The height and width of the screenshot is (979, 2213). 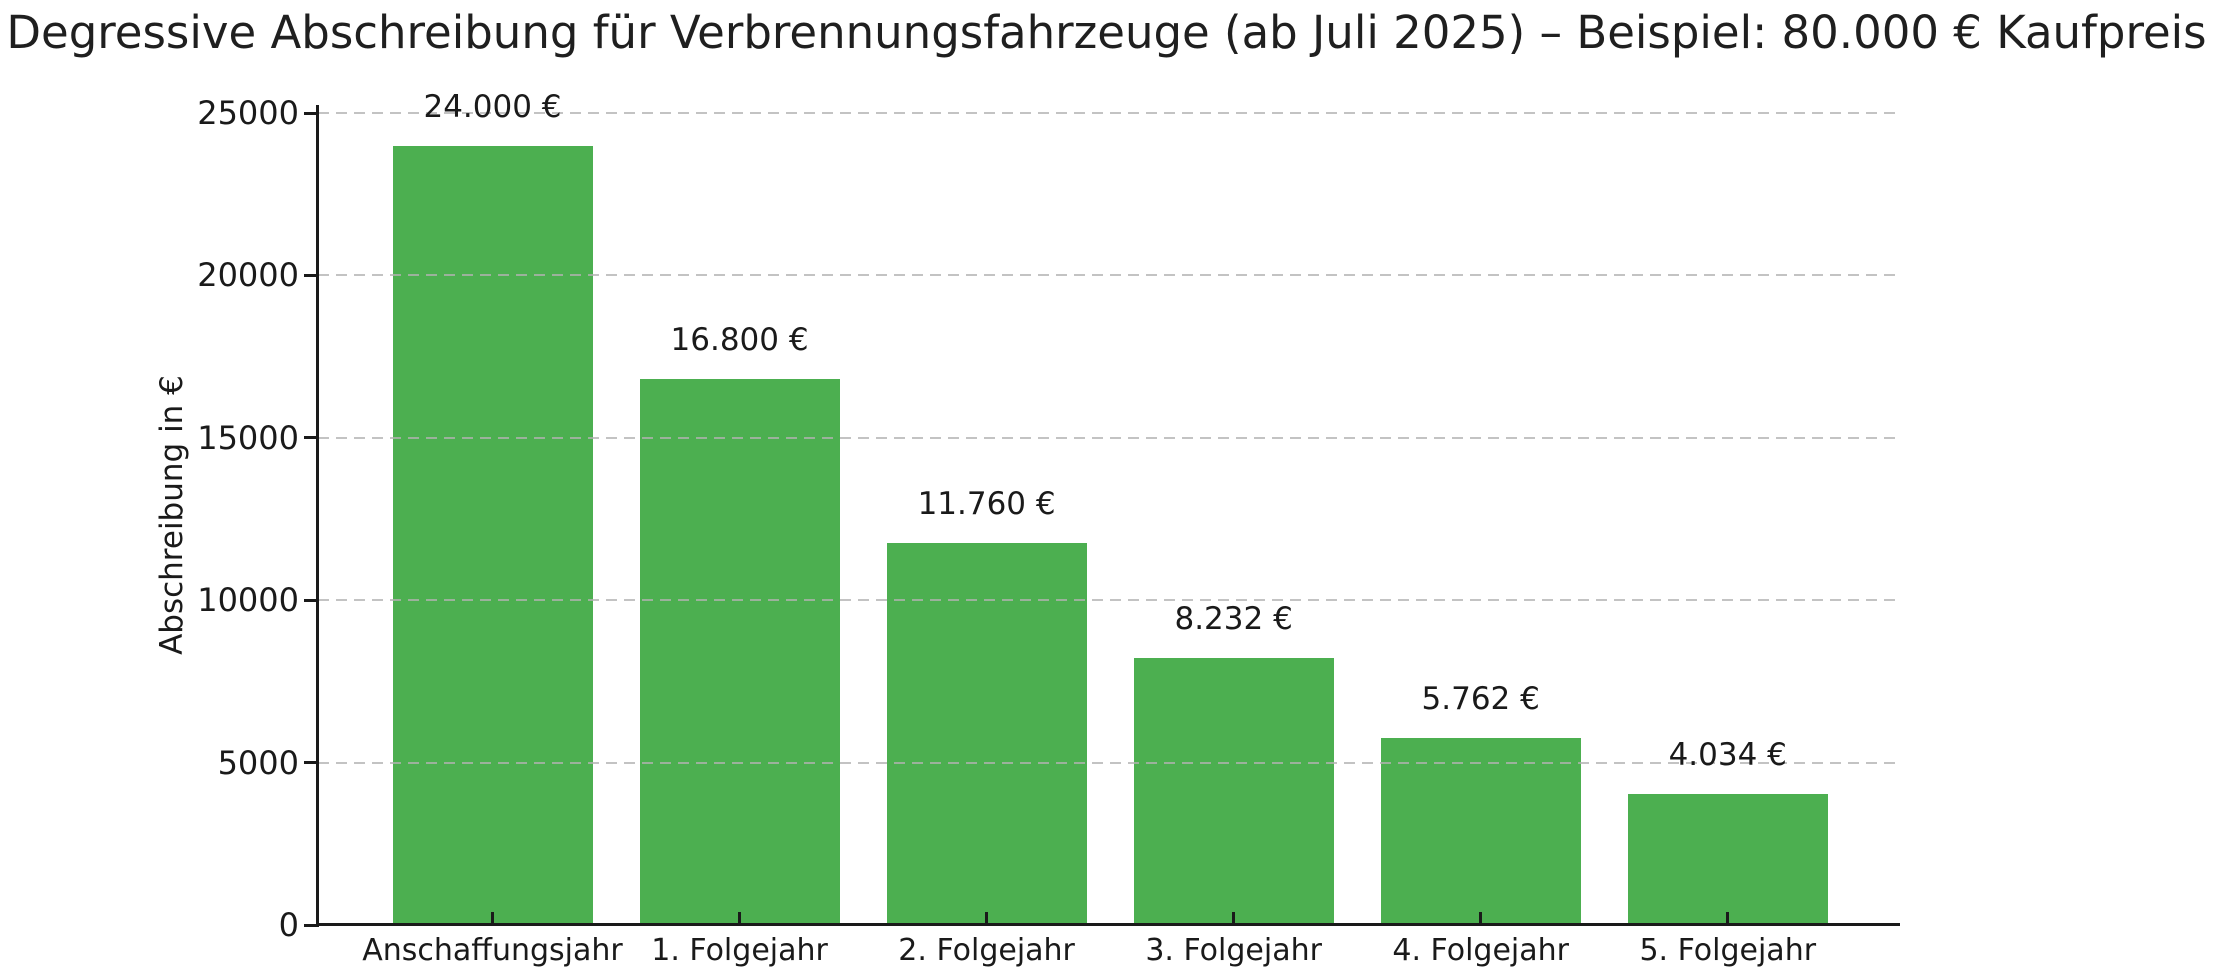 What do you see at coordinates (739, 340) in the screenshot?
I see `bar-value-label: 16.800 €` at bounding box center [739, 340].